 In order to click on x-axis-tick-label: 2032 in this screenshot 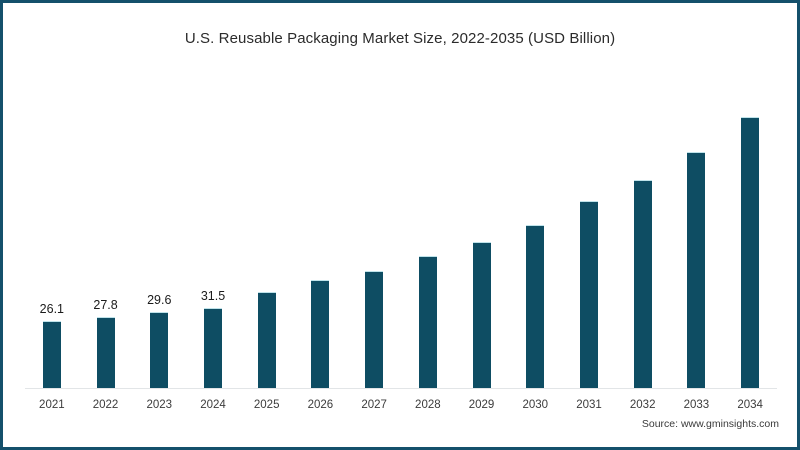, I will do `click(642, 405)`.